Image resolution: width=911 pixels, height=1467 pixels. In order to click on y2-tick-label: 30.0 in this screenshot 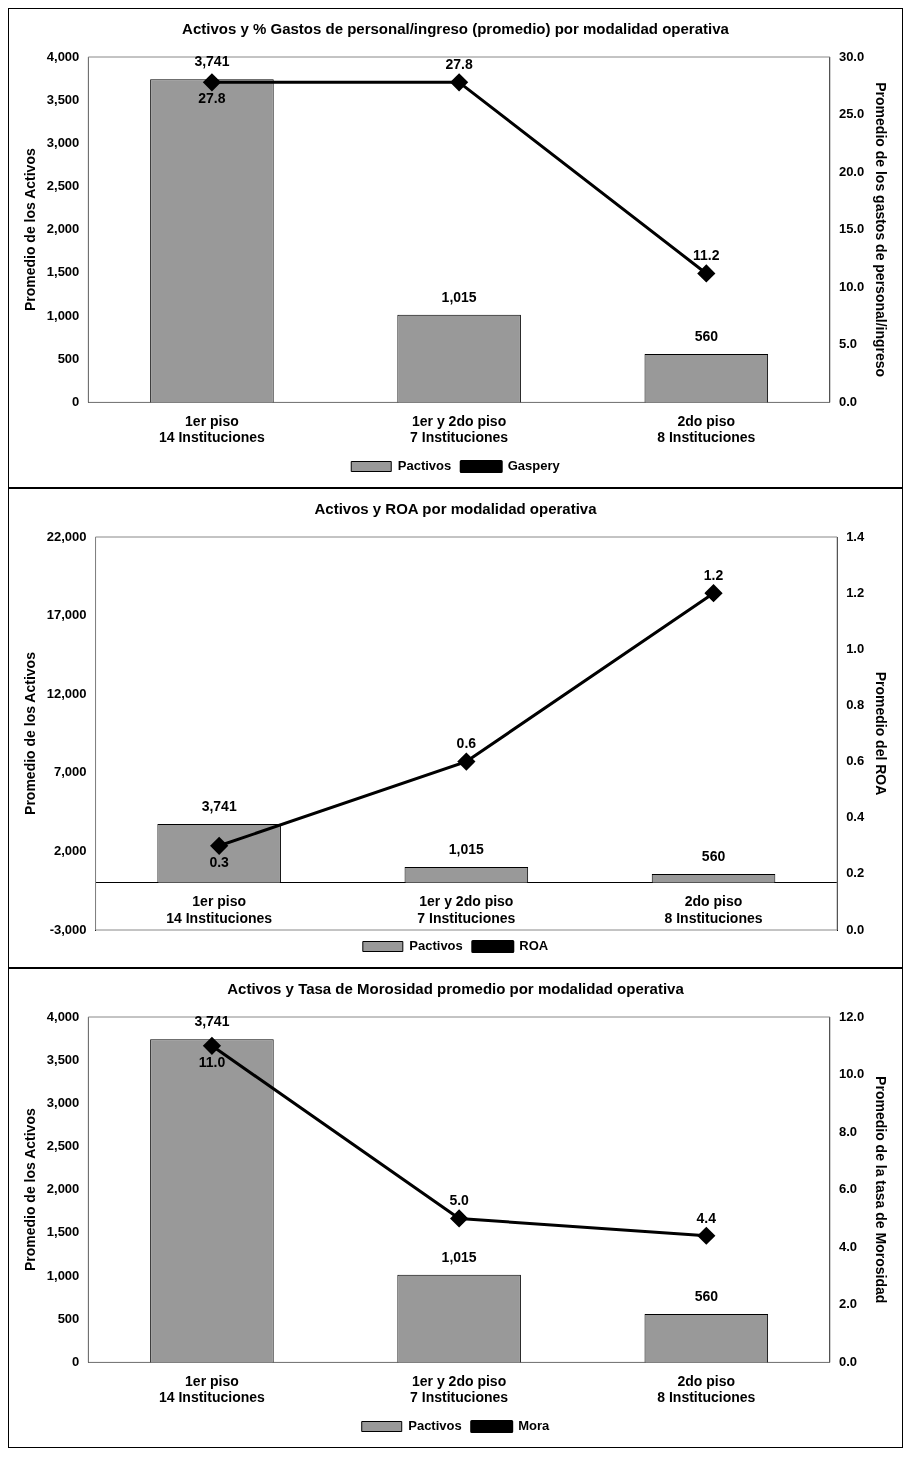, I will do `click(851, 56)`.